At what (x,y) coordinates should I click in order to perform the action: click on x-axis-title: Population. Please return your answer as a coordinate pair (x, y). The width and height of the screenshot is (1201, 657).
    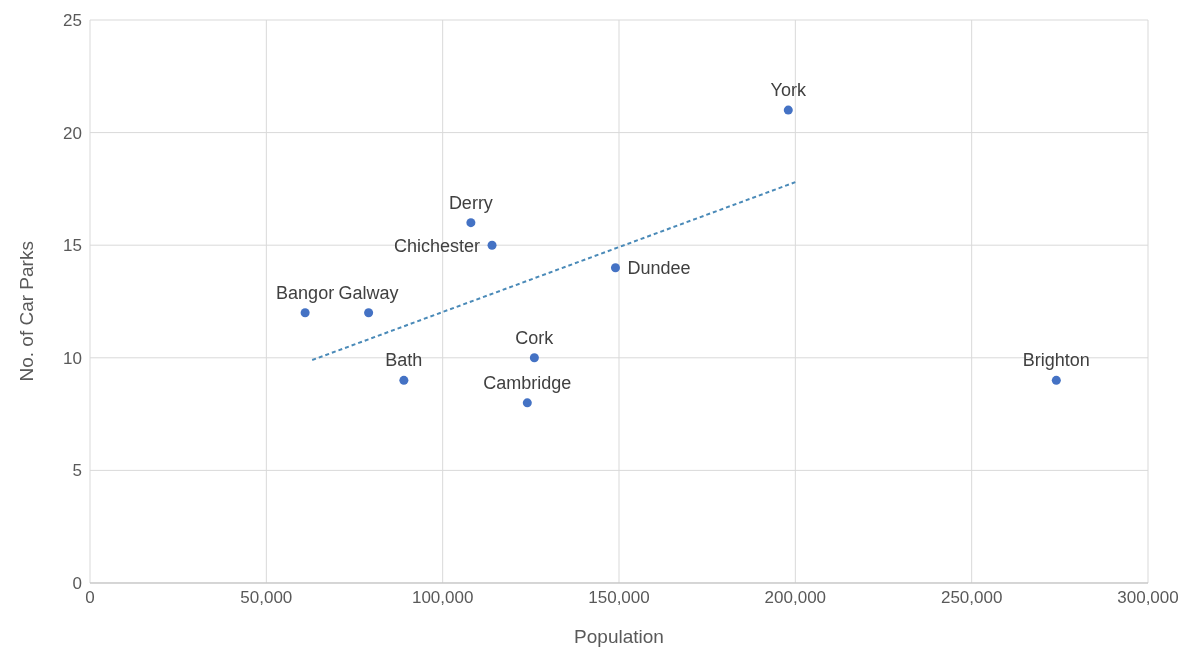
    Looking at the image, I should click on (619, 636).